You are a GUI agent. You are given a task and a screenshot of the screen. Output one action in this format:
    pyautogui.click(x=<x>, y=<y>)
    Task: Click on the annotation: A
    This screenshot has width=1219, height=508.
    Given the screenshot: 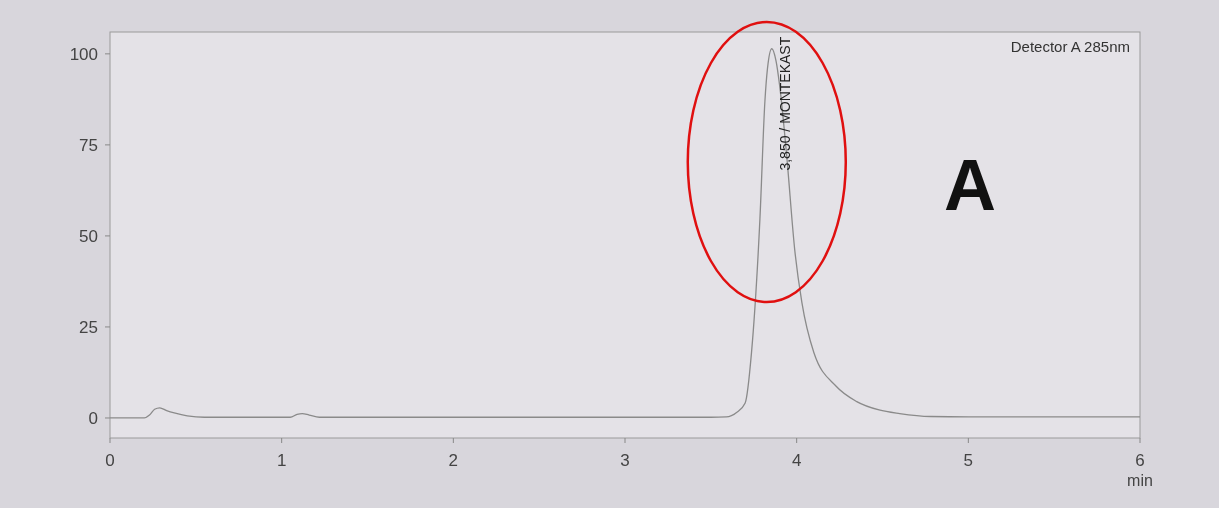 What is the action you would take?
    pyautogui.click(x=970, y=185)
    